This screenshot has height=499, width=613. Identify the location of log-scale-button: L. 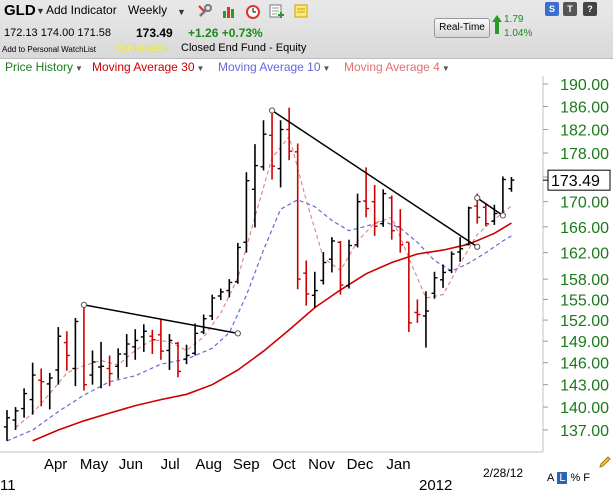
(562, 478).